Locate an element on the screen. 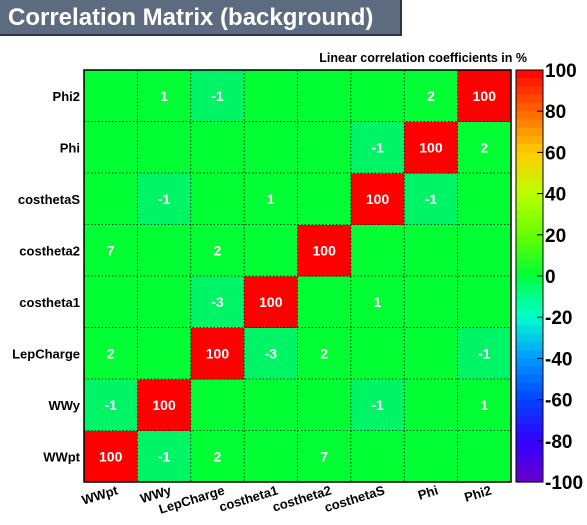 The width and height of the screenshot is (587, 525). heatmap-cell-WWy-costheta2 is located at coordinates (324, 405).